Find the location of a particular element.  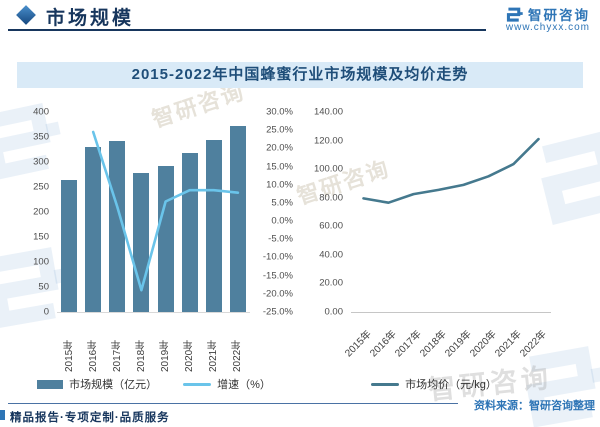

axis-tick-label: 100.00 is located at coordinates (328, 169).